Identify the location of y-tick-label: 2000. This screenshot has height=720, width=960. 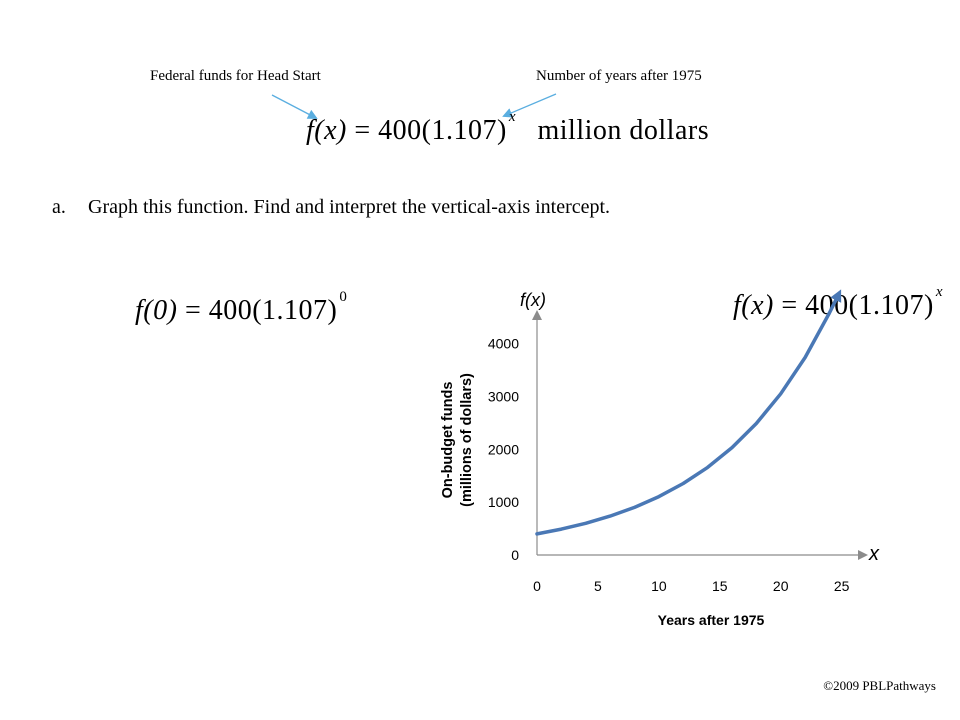
(503, 449).